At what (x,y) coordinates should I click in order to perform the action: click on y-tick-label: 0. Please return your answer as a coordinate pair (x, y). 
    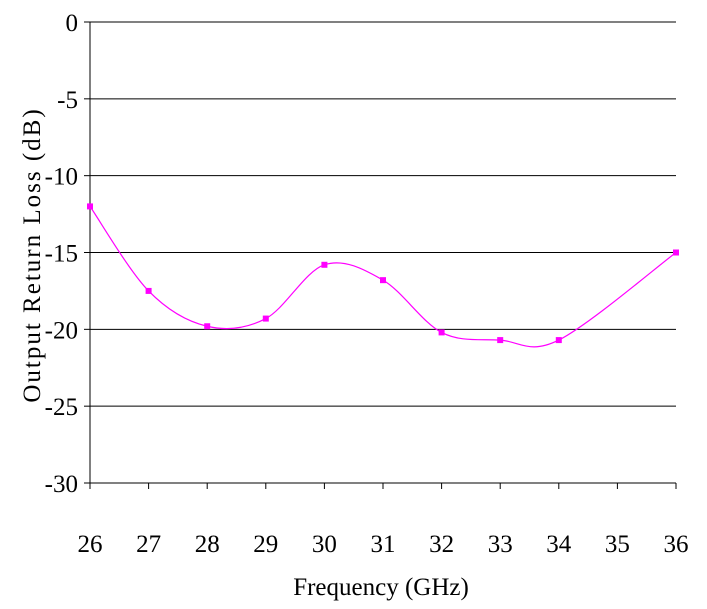
    Looking at the image, I should click on (72, 23).